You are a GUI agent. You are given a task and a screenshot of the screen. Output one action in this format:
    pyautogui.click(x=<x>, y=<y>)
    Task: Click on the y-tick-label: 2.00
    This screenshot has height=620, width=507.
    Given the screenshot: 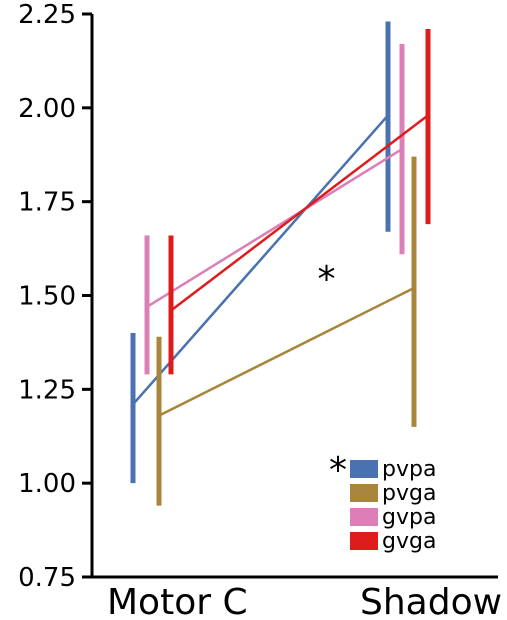 What is the action you would take?
    pyautogui.click(x=47, y=109)
    